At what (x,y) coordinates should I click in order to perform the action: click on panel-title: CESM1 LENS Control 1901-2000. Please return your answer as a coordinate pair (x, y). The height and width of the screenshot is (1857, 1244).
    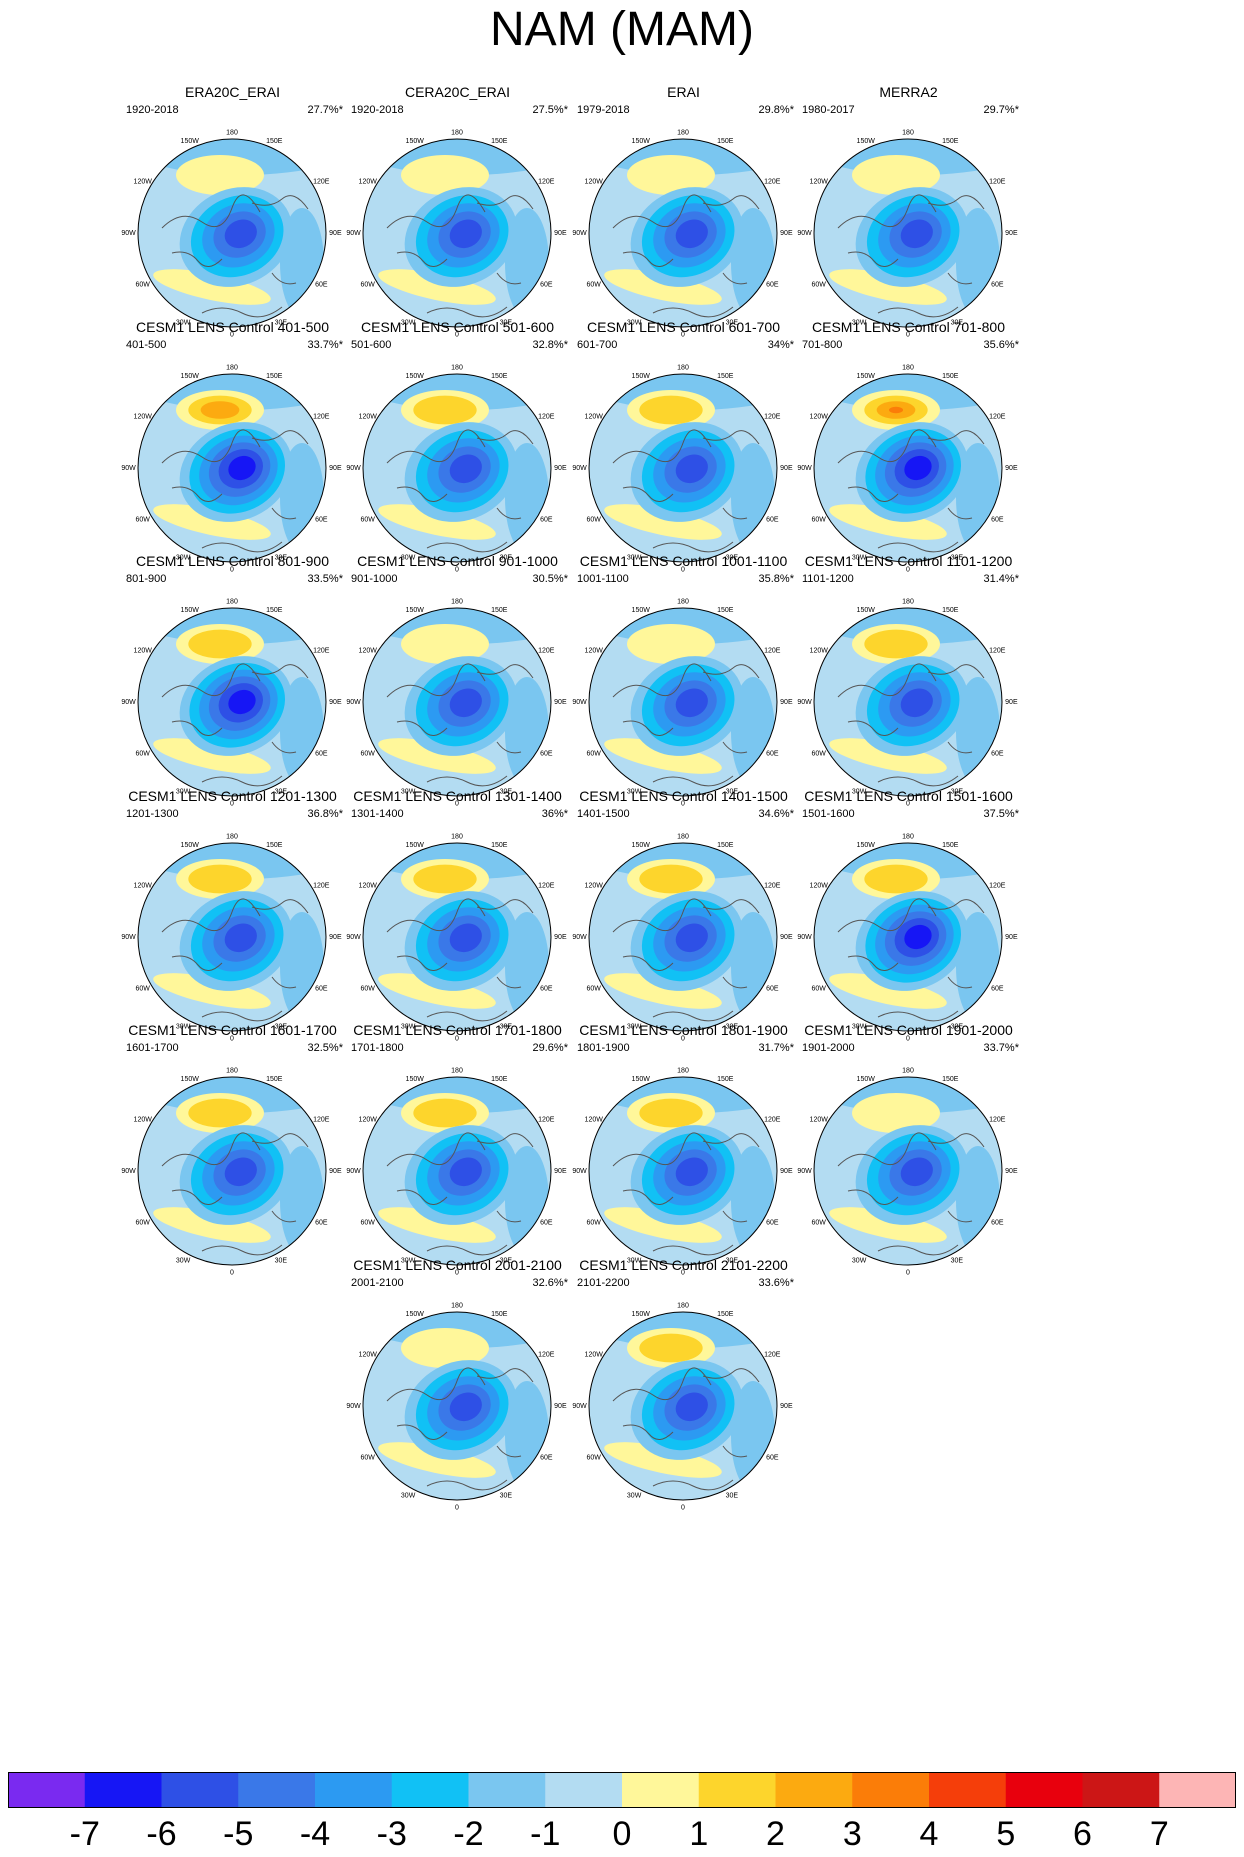
    Looking at the image, I should click on (908, 1030).